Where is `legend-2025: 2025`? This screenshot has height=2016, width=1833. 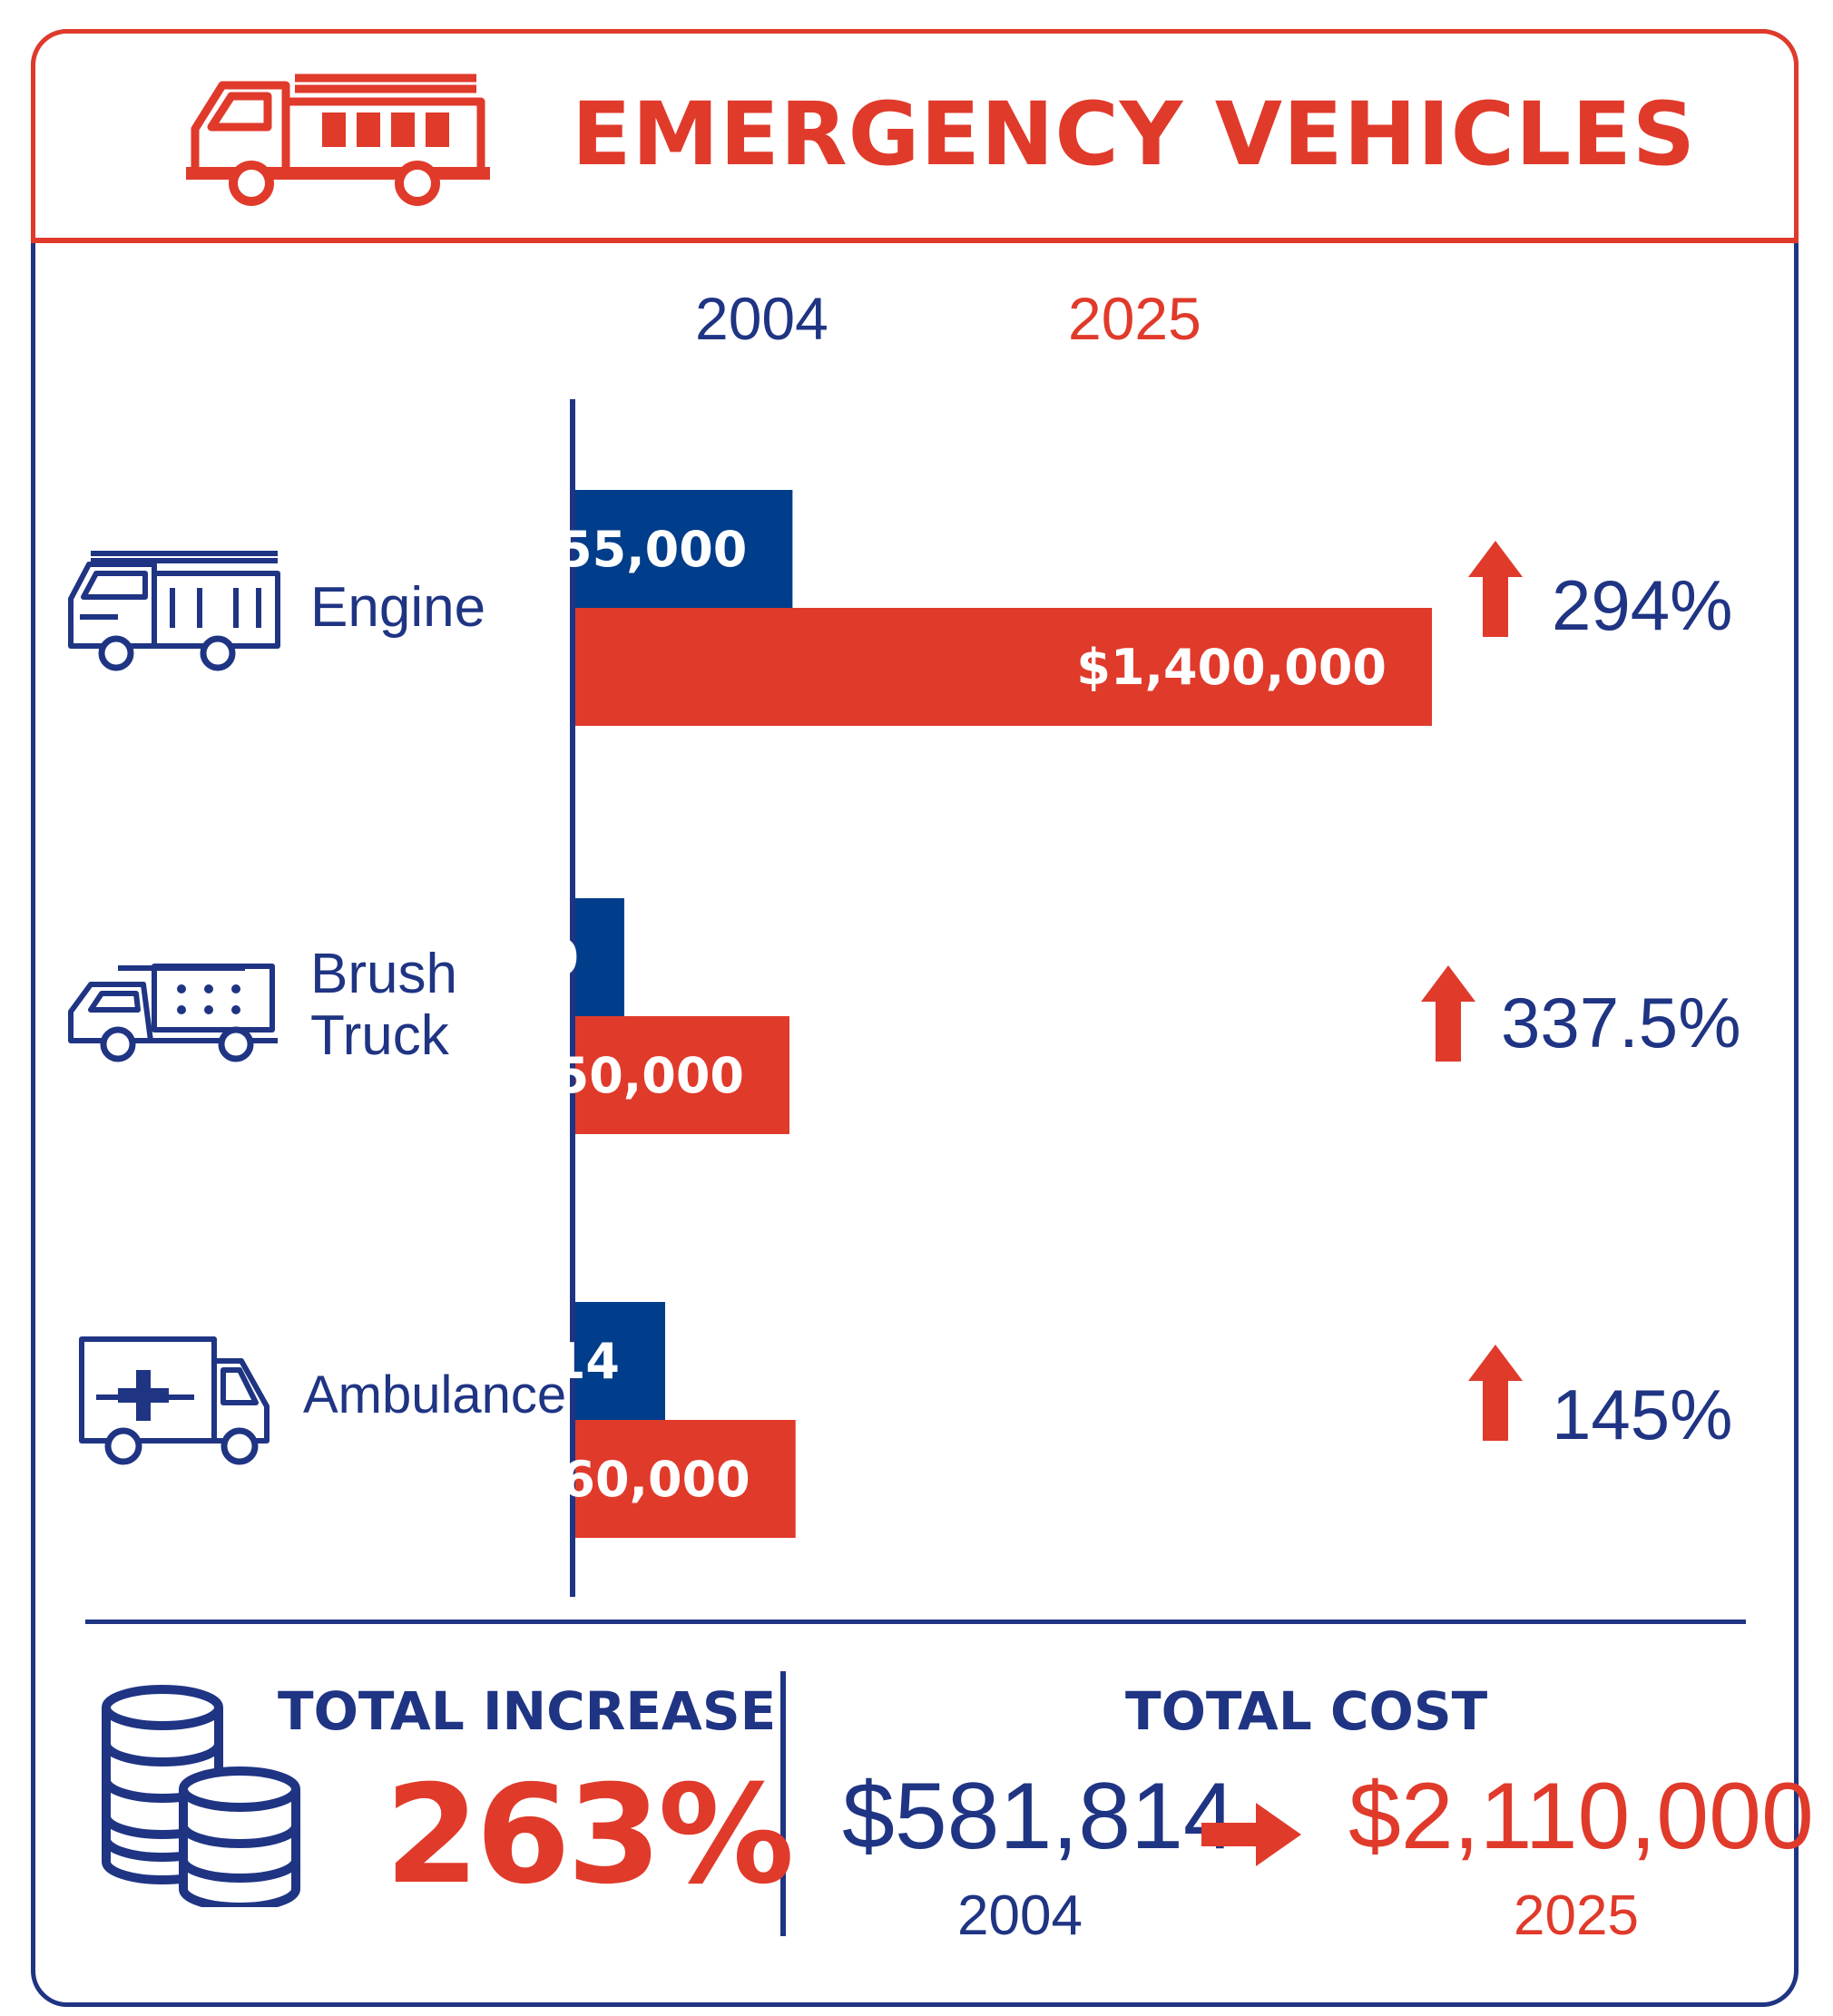 legend-2025: 2025 is located at coordinates (1134, 319).